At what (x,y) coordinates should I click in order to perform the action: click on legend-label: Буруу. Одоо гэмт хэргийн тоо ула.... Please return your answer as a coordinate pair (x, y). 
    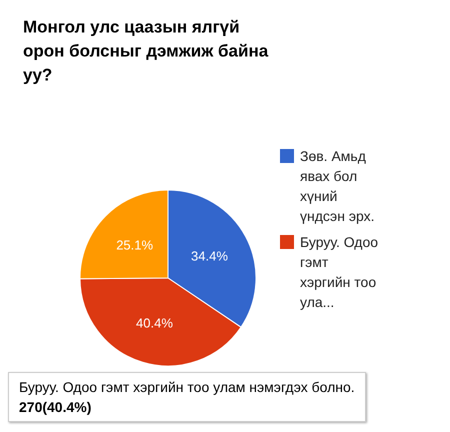
    Looking at the image, I should click on (340, 272).